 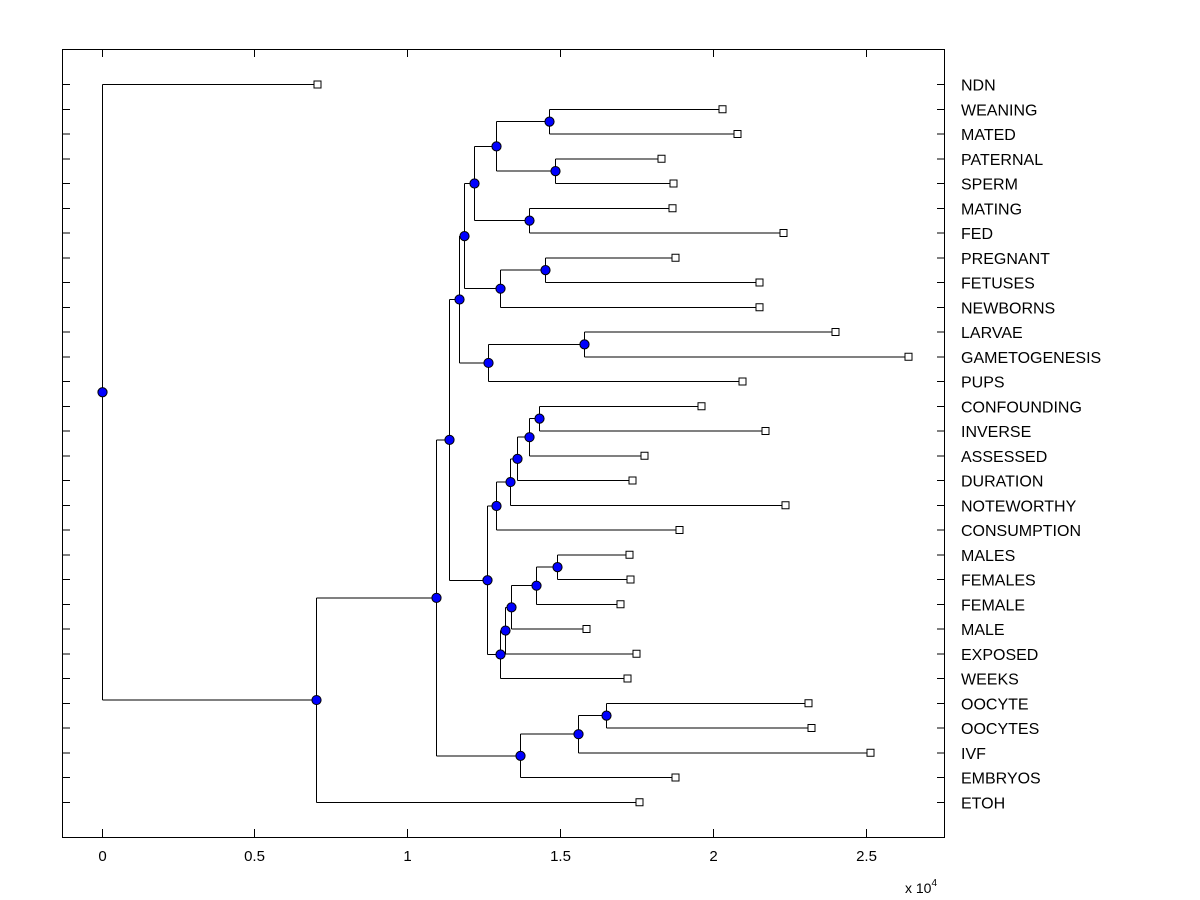 I want to click on leaf-label-exposed: EXPOSED, so click(x=999, y=655).